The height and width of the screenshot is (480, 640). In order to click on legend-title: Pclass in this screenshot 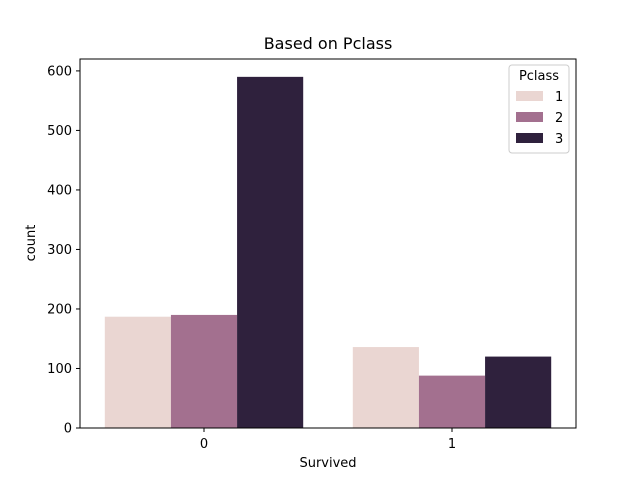, I will do `click(539, 76)`.